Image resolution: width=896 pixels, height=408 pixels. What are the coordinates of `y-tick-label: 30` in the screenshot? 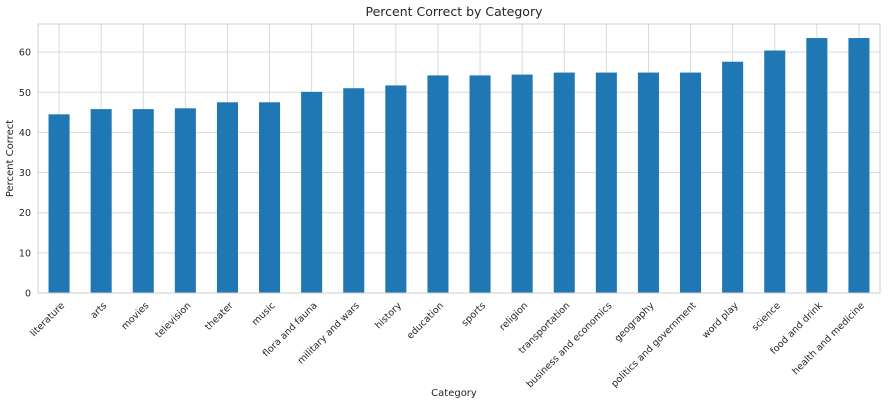 It's located at (25, 173).